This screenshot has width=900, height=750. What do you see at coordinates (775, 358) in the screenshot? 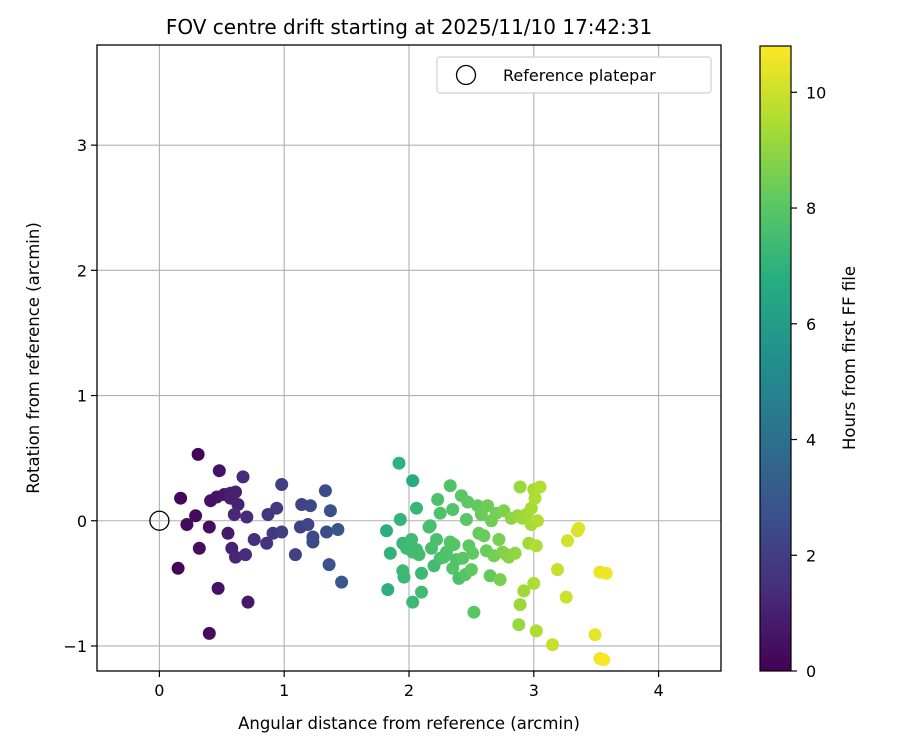
I see `colorbar-gradient` at bounding box center [775, 358].